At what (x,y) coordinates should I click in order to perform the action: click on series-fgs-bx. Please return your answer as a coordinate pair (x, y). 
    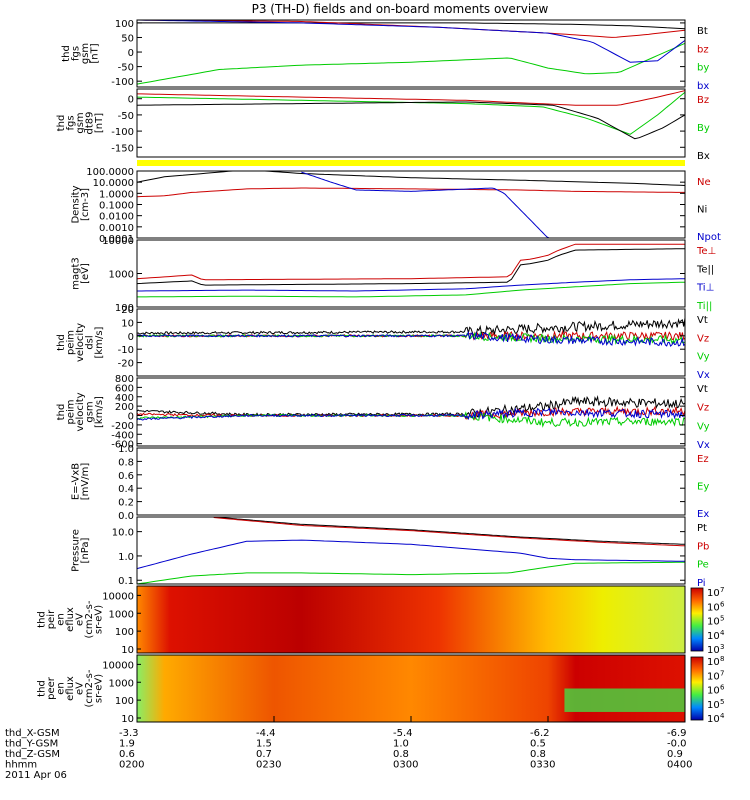
    Looking at the image, I should click on (411, 41).